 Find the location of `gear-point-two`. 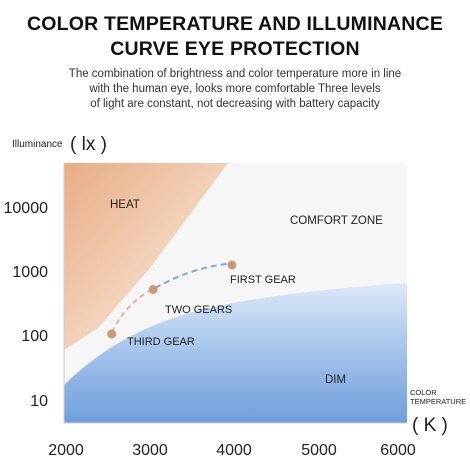

gear-point-two is located at coordinates (153, 289).